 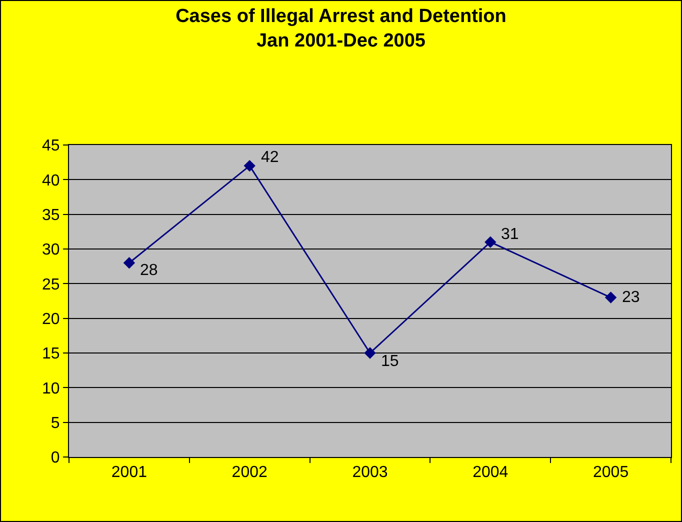 I want to click on y-tick-label: 35, so click(x=51, y=215).